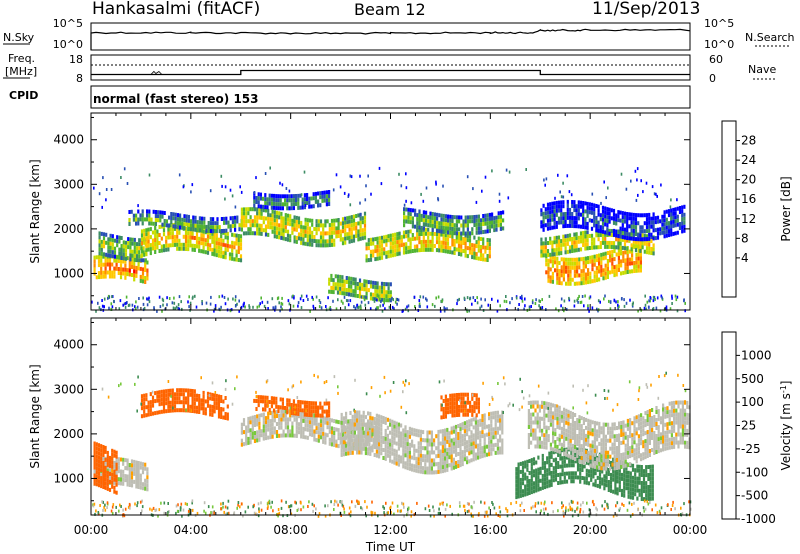 The height and width of the screenshot is (554, 800). I want to click on velocity-colorbar-label: 1000, so click(756, 355).